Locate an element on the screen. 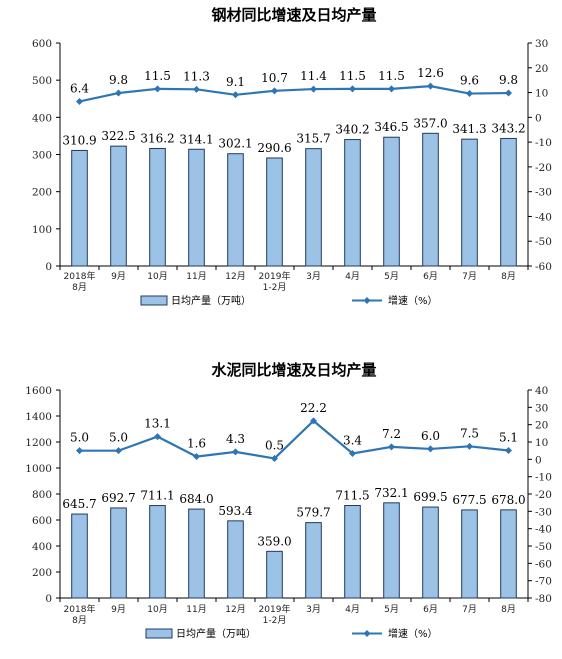  line-data-label: 12.6 is located at coordinates (430, 73).